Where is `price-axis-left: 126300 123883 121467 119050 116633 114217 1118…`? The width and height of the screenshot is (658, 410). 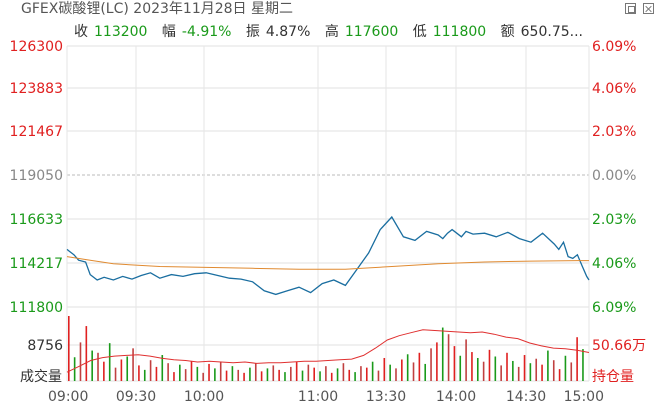
price-axis-left: 126300 123883 121467 119050 116633 114217 1118… is located at coordinates (36, 177).